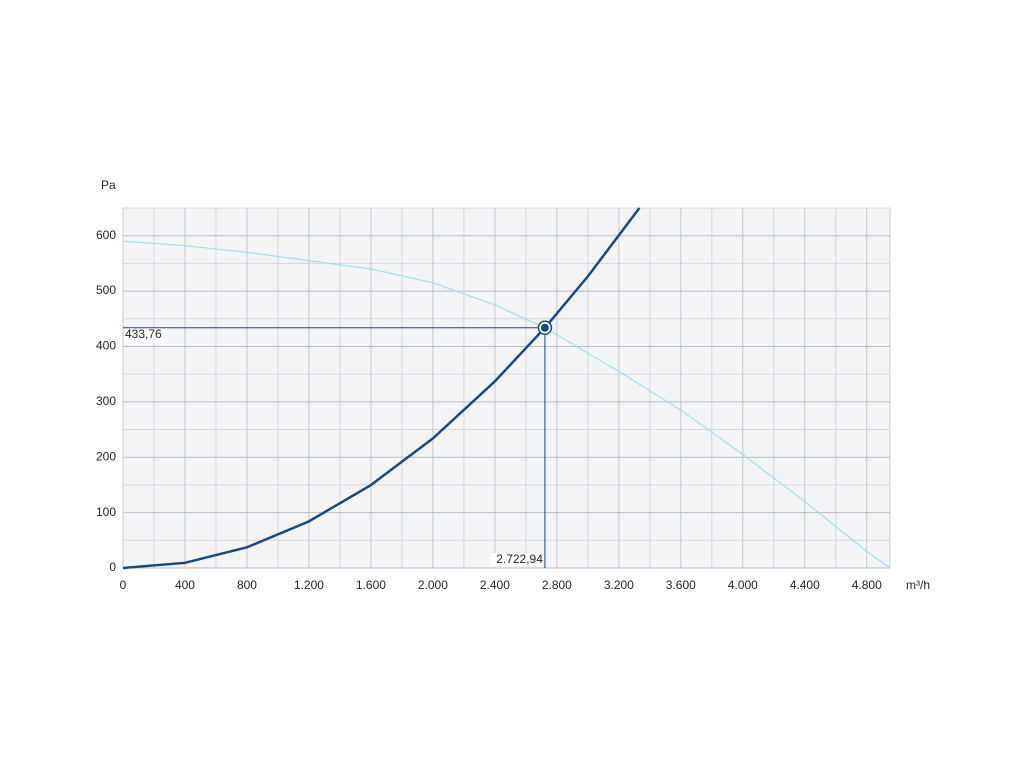  I want to click on operating-y-label: 433,76, so click(143, 334).